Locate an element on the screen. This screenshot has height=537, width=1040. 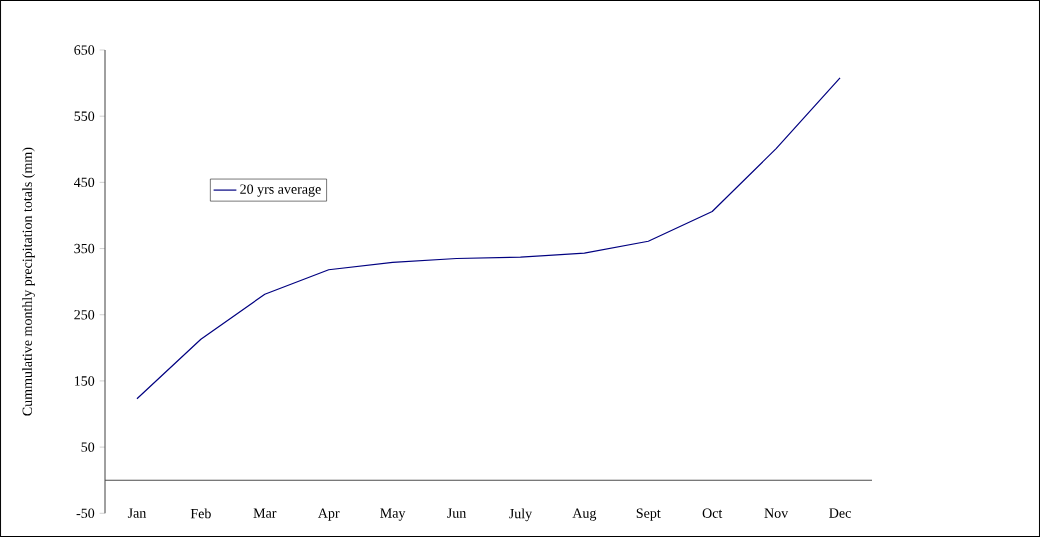
y-tick-label: 450 is located at coordinates (84, 182).